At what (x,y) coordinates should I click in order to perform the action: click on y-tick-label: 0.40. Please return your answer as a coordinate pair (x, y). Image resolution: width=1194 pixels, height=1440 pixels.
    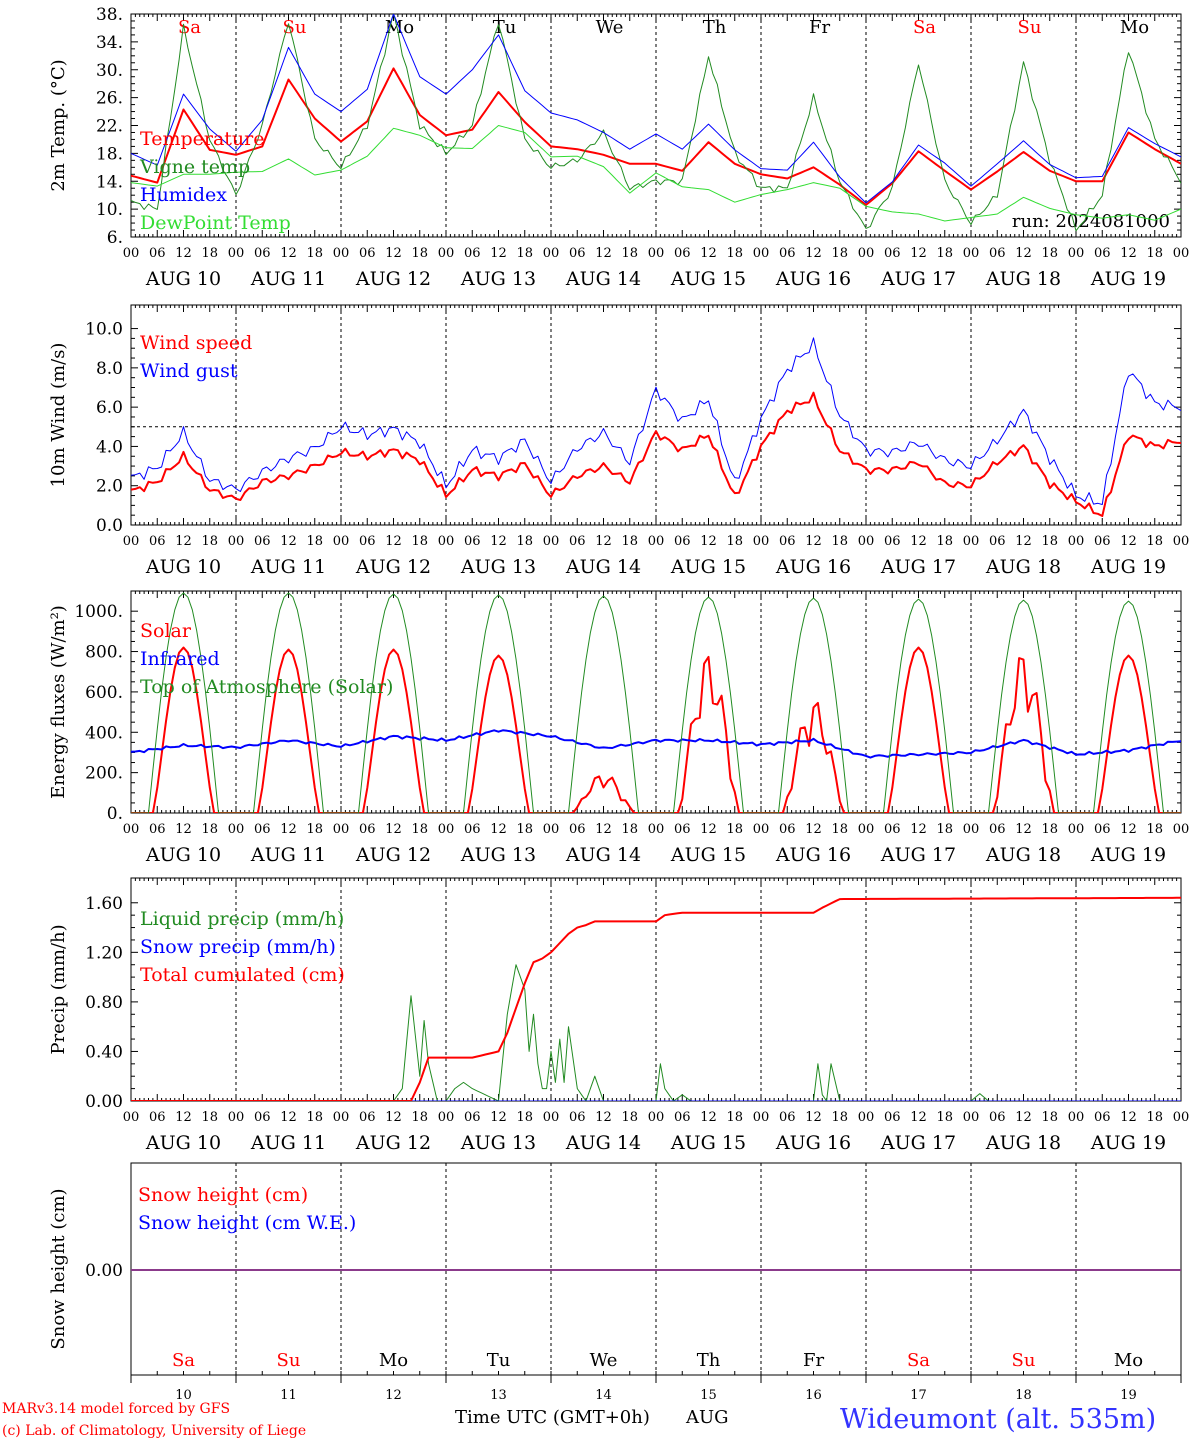
    Looking at the image, I should click on (104, 1052).